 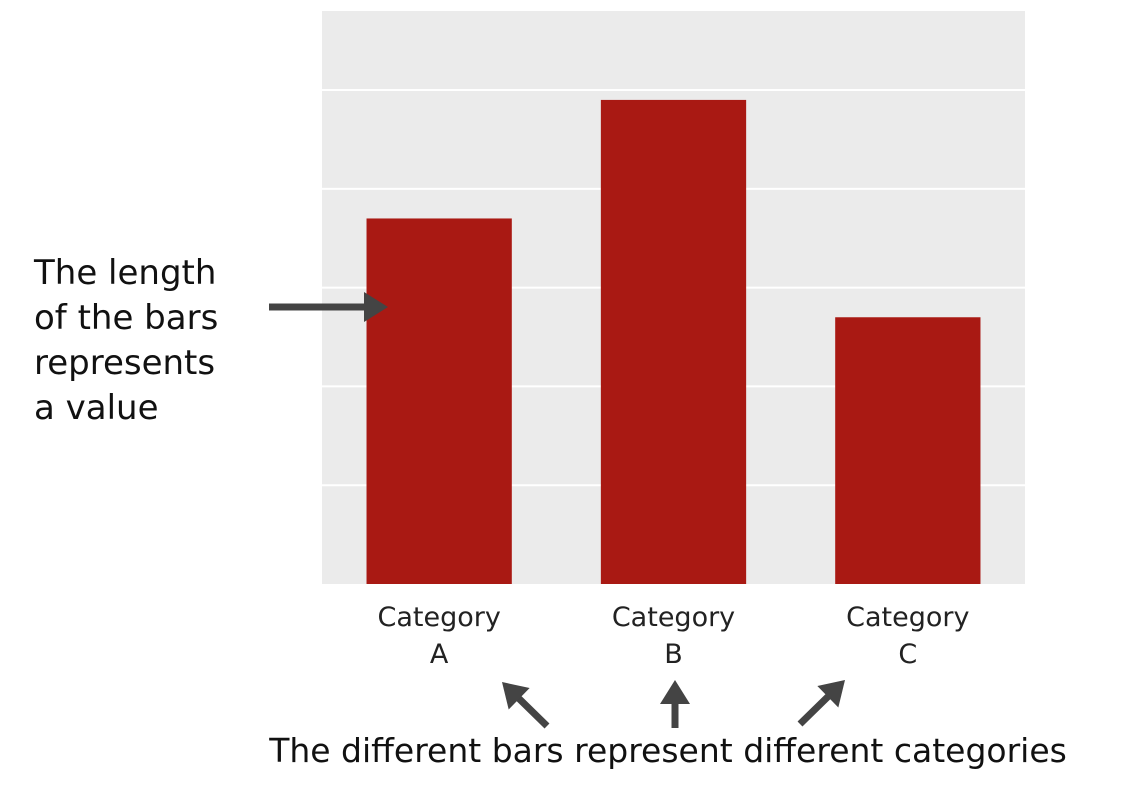 What do you see at coordinates (673, 654) in the screenshot?
I see `category-letter: B` at bounding box center [673, 654].